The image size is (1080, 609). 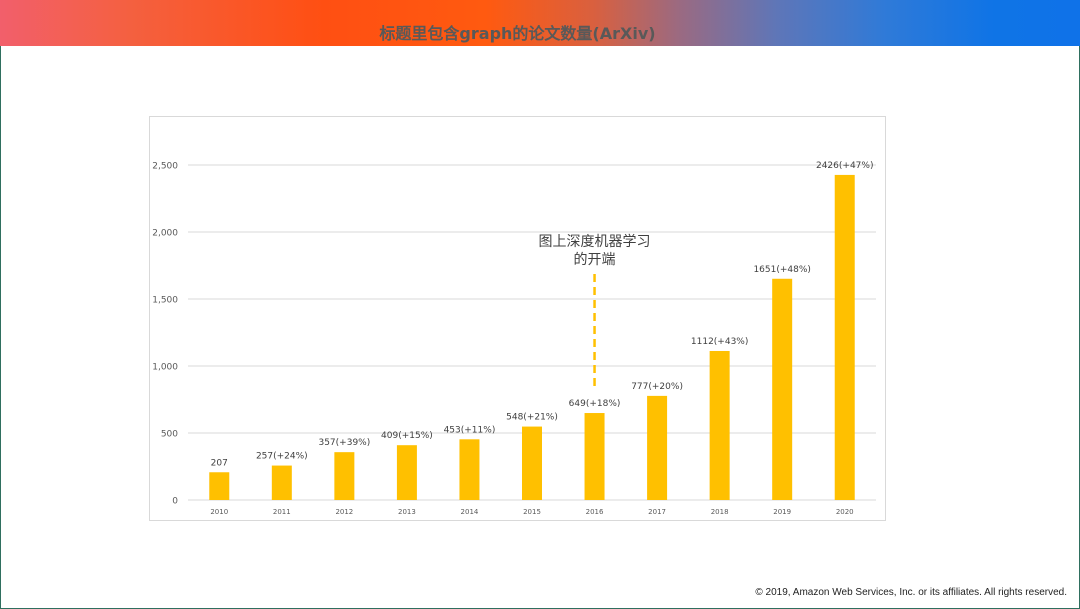 I want to click on data-label: 1112(+43%), so click(x=719, y=342).